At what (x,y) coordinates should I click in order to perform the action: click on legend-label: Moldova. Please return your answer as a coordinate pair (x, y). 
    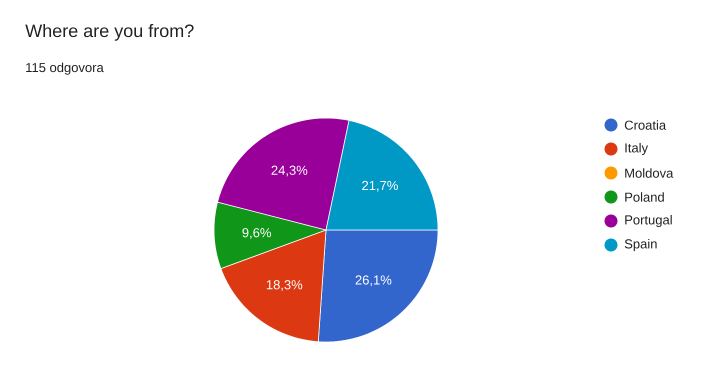
    Looking at the image, I should click on (649, 173).